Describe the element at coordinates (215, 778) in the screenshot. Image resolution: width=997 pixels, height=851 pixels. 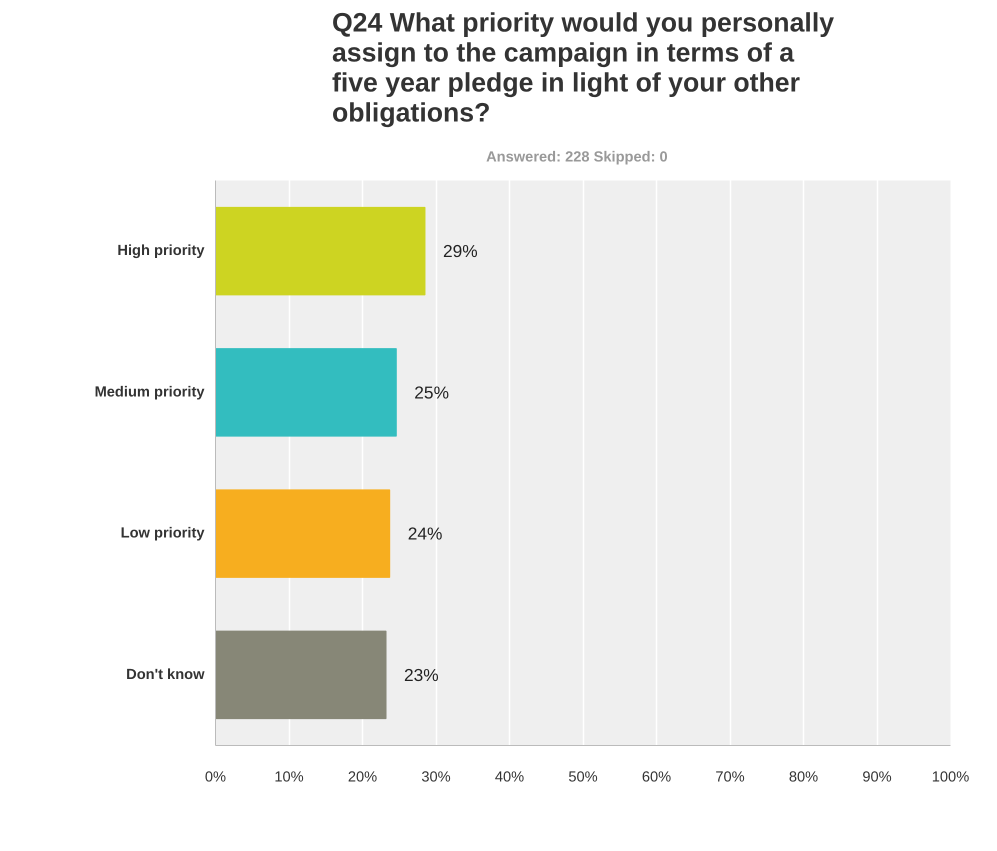
I see `x-tick-label: 0%` at that location.